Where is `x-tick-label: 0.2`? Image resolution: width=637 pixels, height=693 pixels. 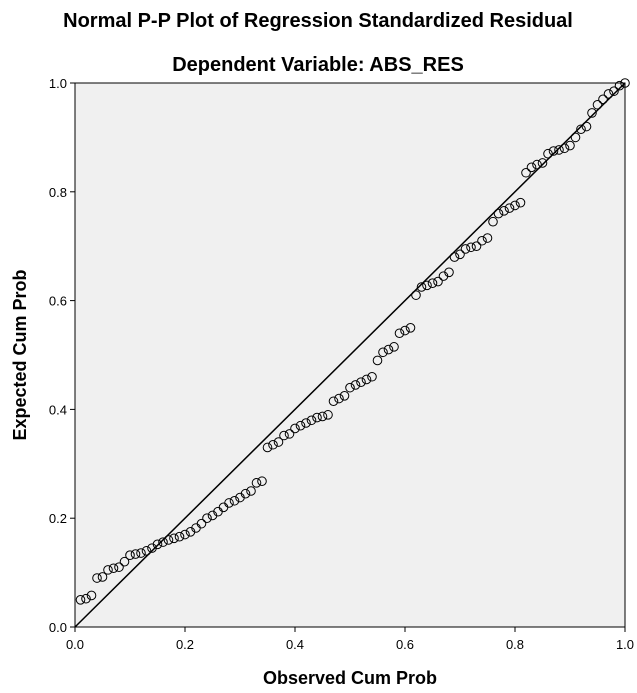
x-tick-label: 0.2 is located at coordinates (185, 644).